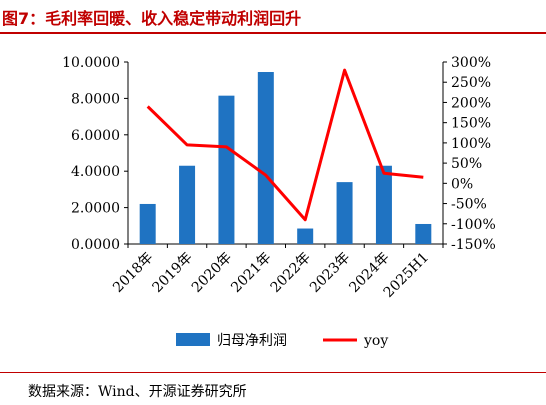  What do you see at coordinates (95, 209) in the screenshot?
I see `left-tick-label: 2.0000` at bounding box center [95, 209].